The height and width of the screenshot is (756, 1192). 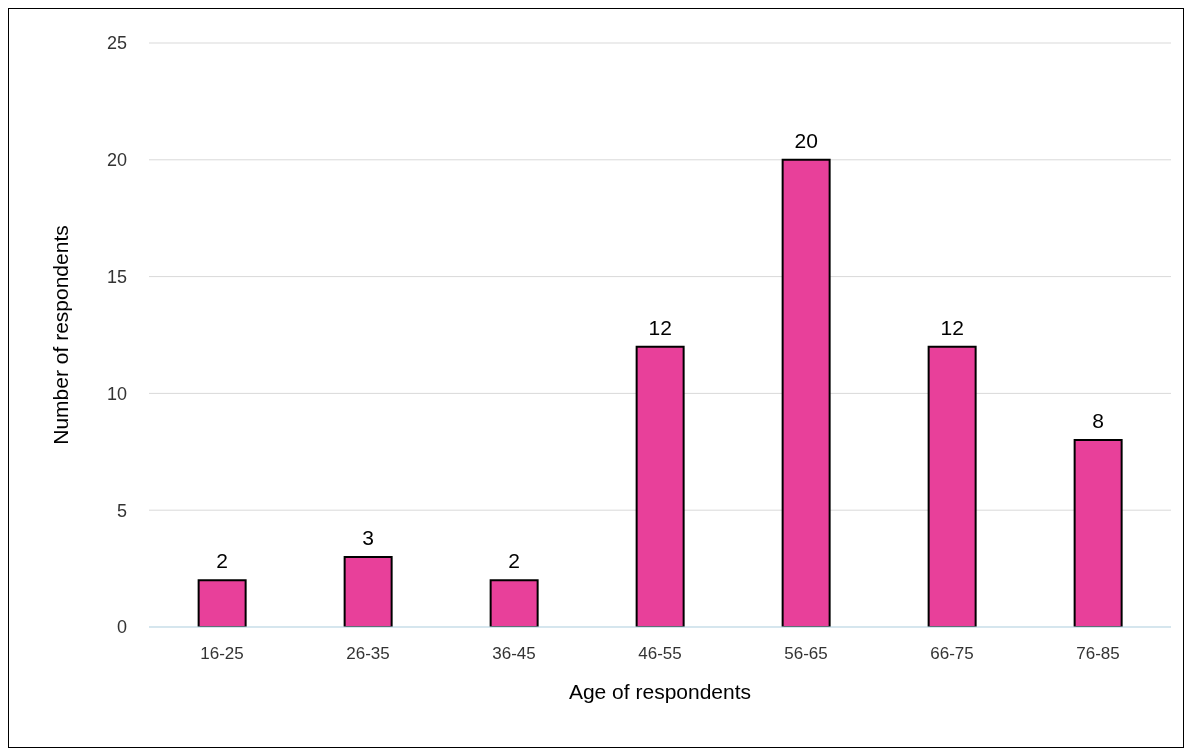 I want to click on y-tick-label: 20, so click(x=116, y=160).